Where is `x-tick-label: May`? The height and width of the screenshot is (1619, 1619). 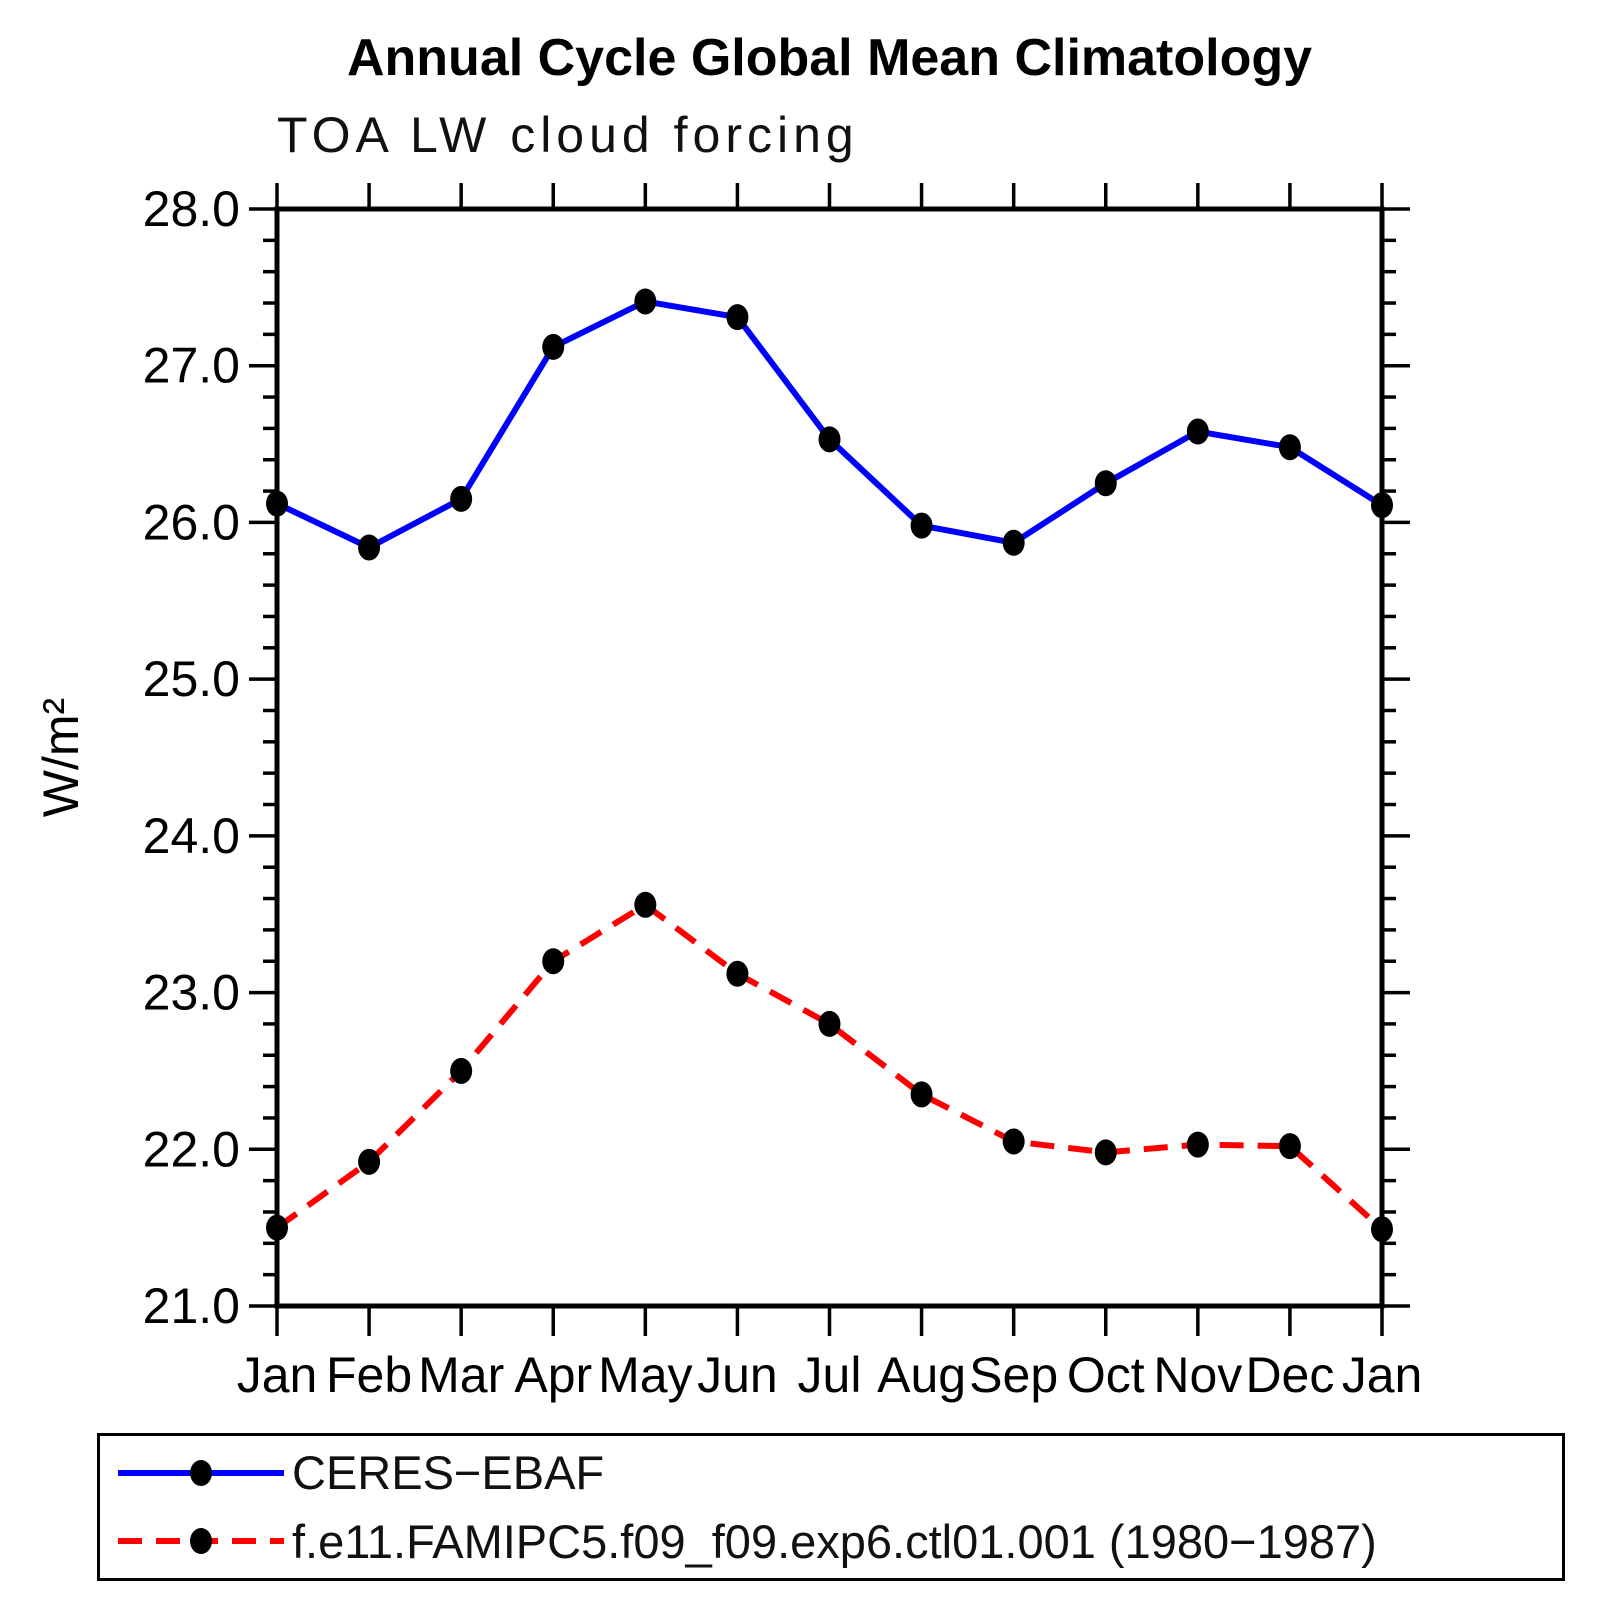
x-tick-label: May is located at coordinates (645, 1375).